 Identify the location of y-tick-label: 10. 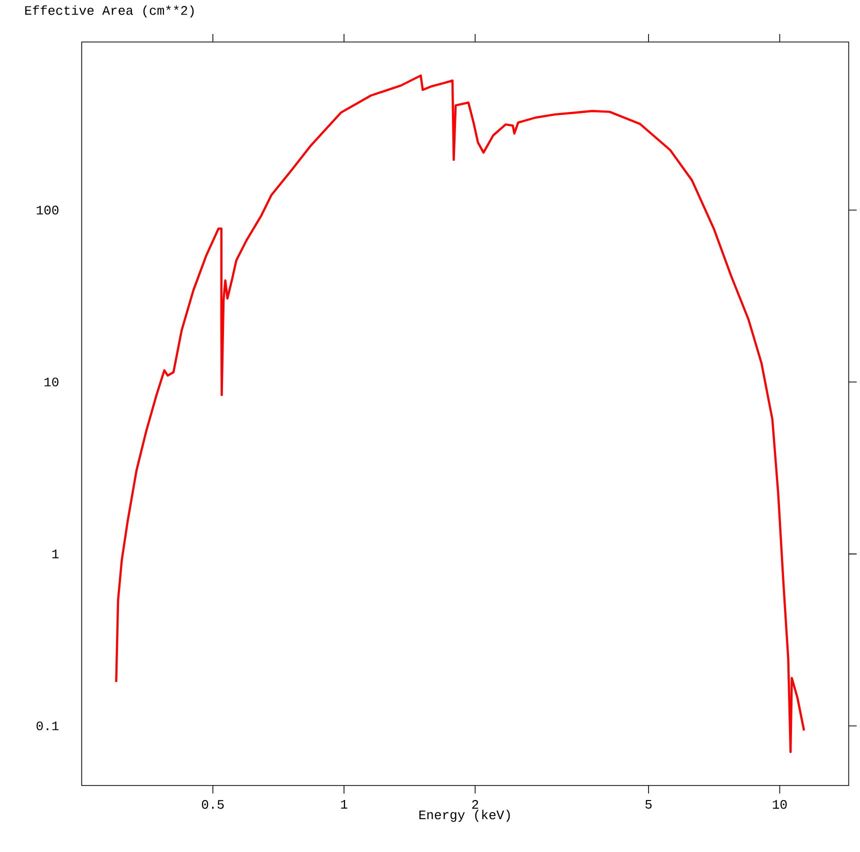
(51, 382).